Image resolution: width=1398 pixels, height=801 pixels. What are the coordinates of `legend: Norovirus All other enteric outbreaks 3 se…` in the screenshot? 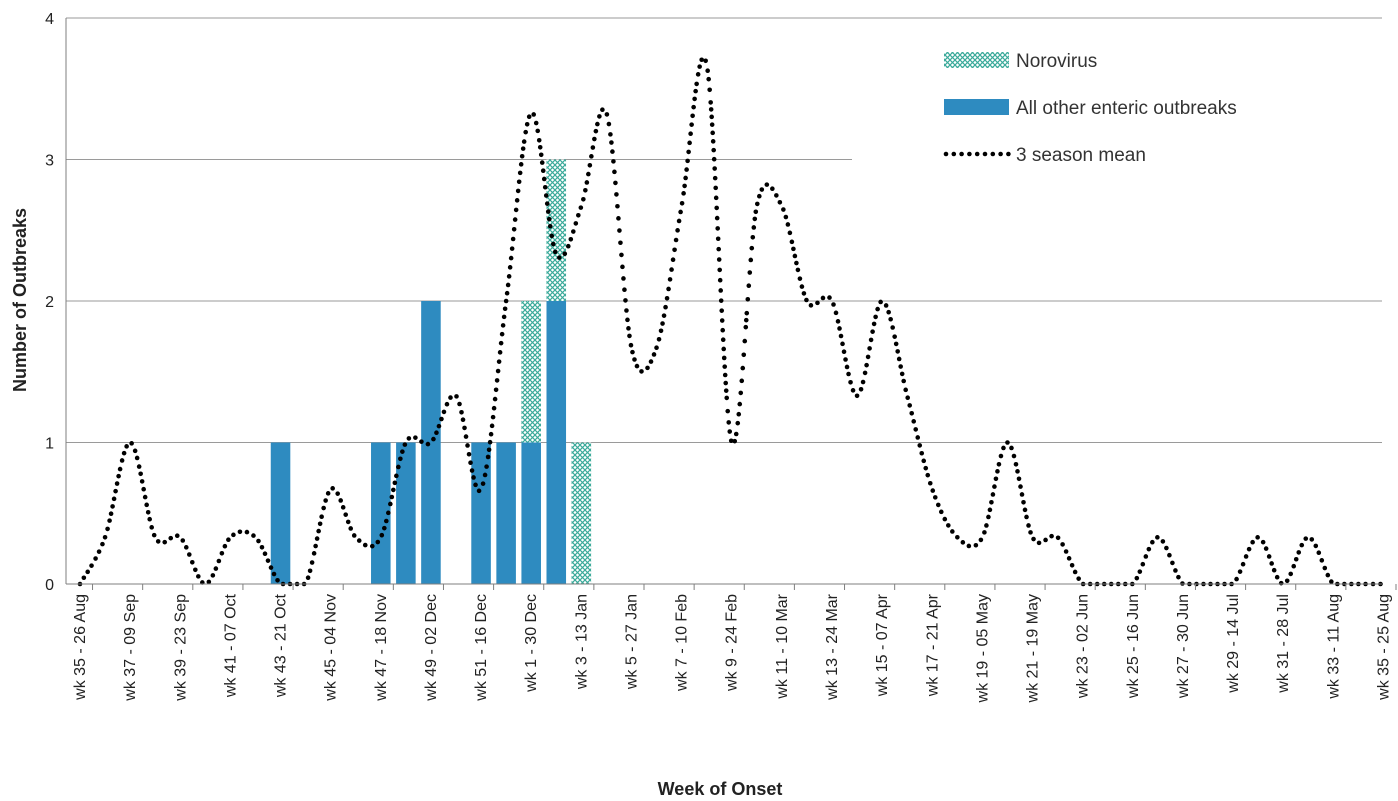 It's located at (1117, 110).